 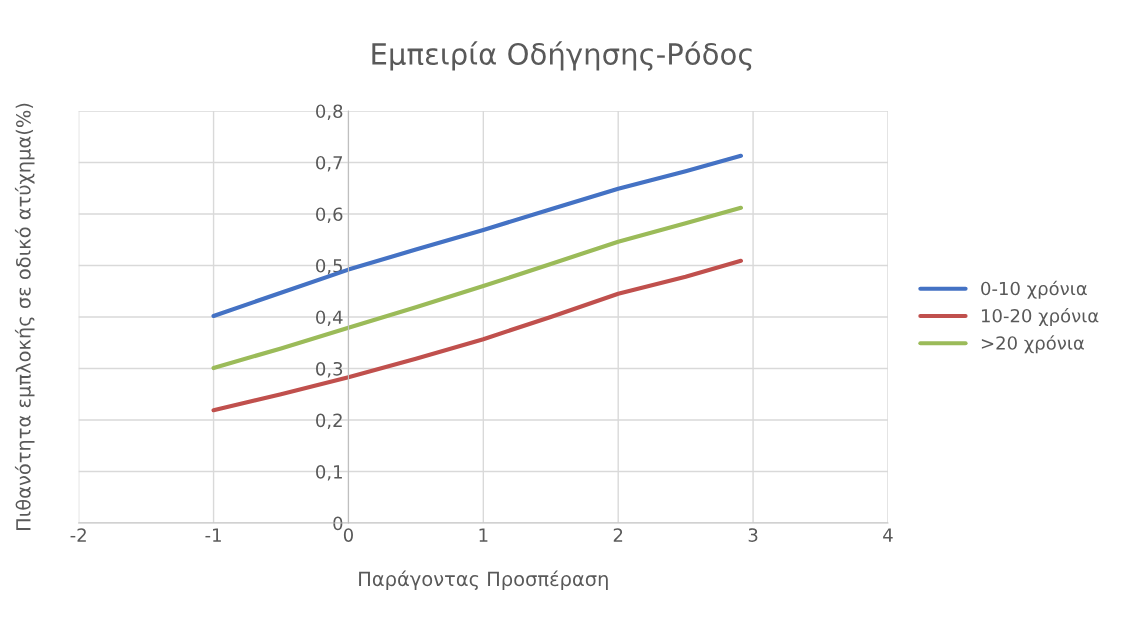 I want to click on y-tick-label: 0,7, so click(x=329, y=163).